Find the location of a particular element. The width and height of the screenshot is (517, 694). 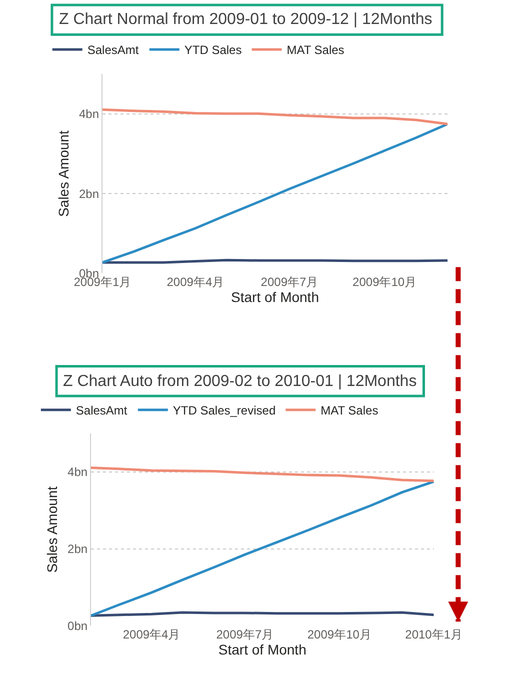

legend-label: YTD Sales is located at coordinates (213, 50).